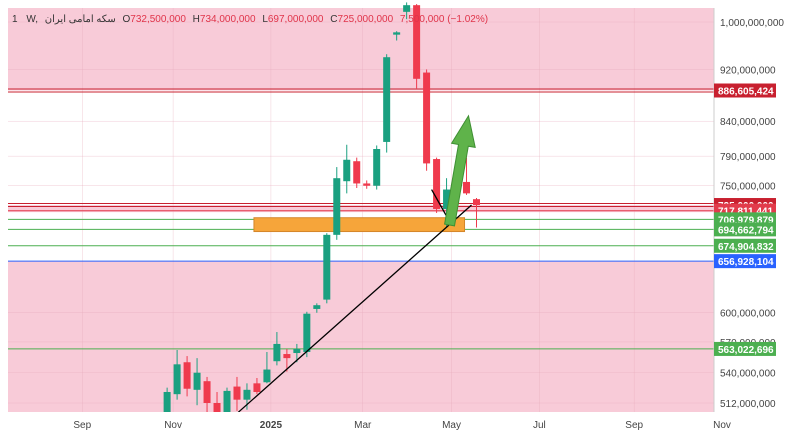 The height and width of the screenshot is (445, 800). I want to click on support-zone, so click(359, 225).